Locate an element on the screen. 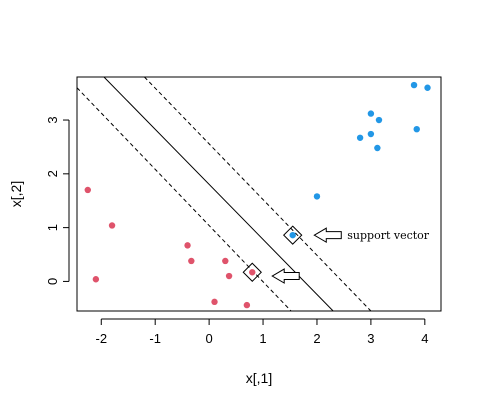 This screenshot has height=406, width=483. x-axis: -2 -1 0 1 2 3 4 is located at coordinates (261, 332).